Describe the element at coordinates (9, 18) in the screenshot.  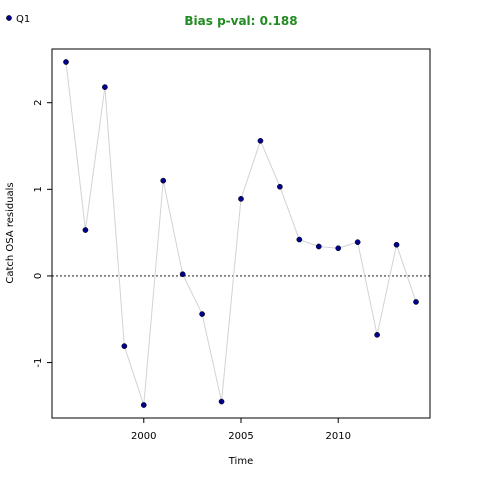
I see `legend-marker` at that location.